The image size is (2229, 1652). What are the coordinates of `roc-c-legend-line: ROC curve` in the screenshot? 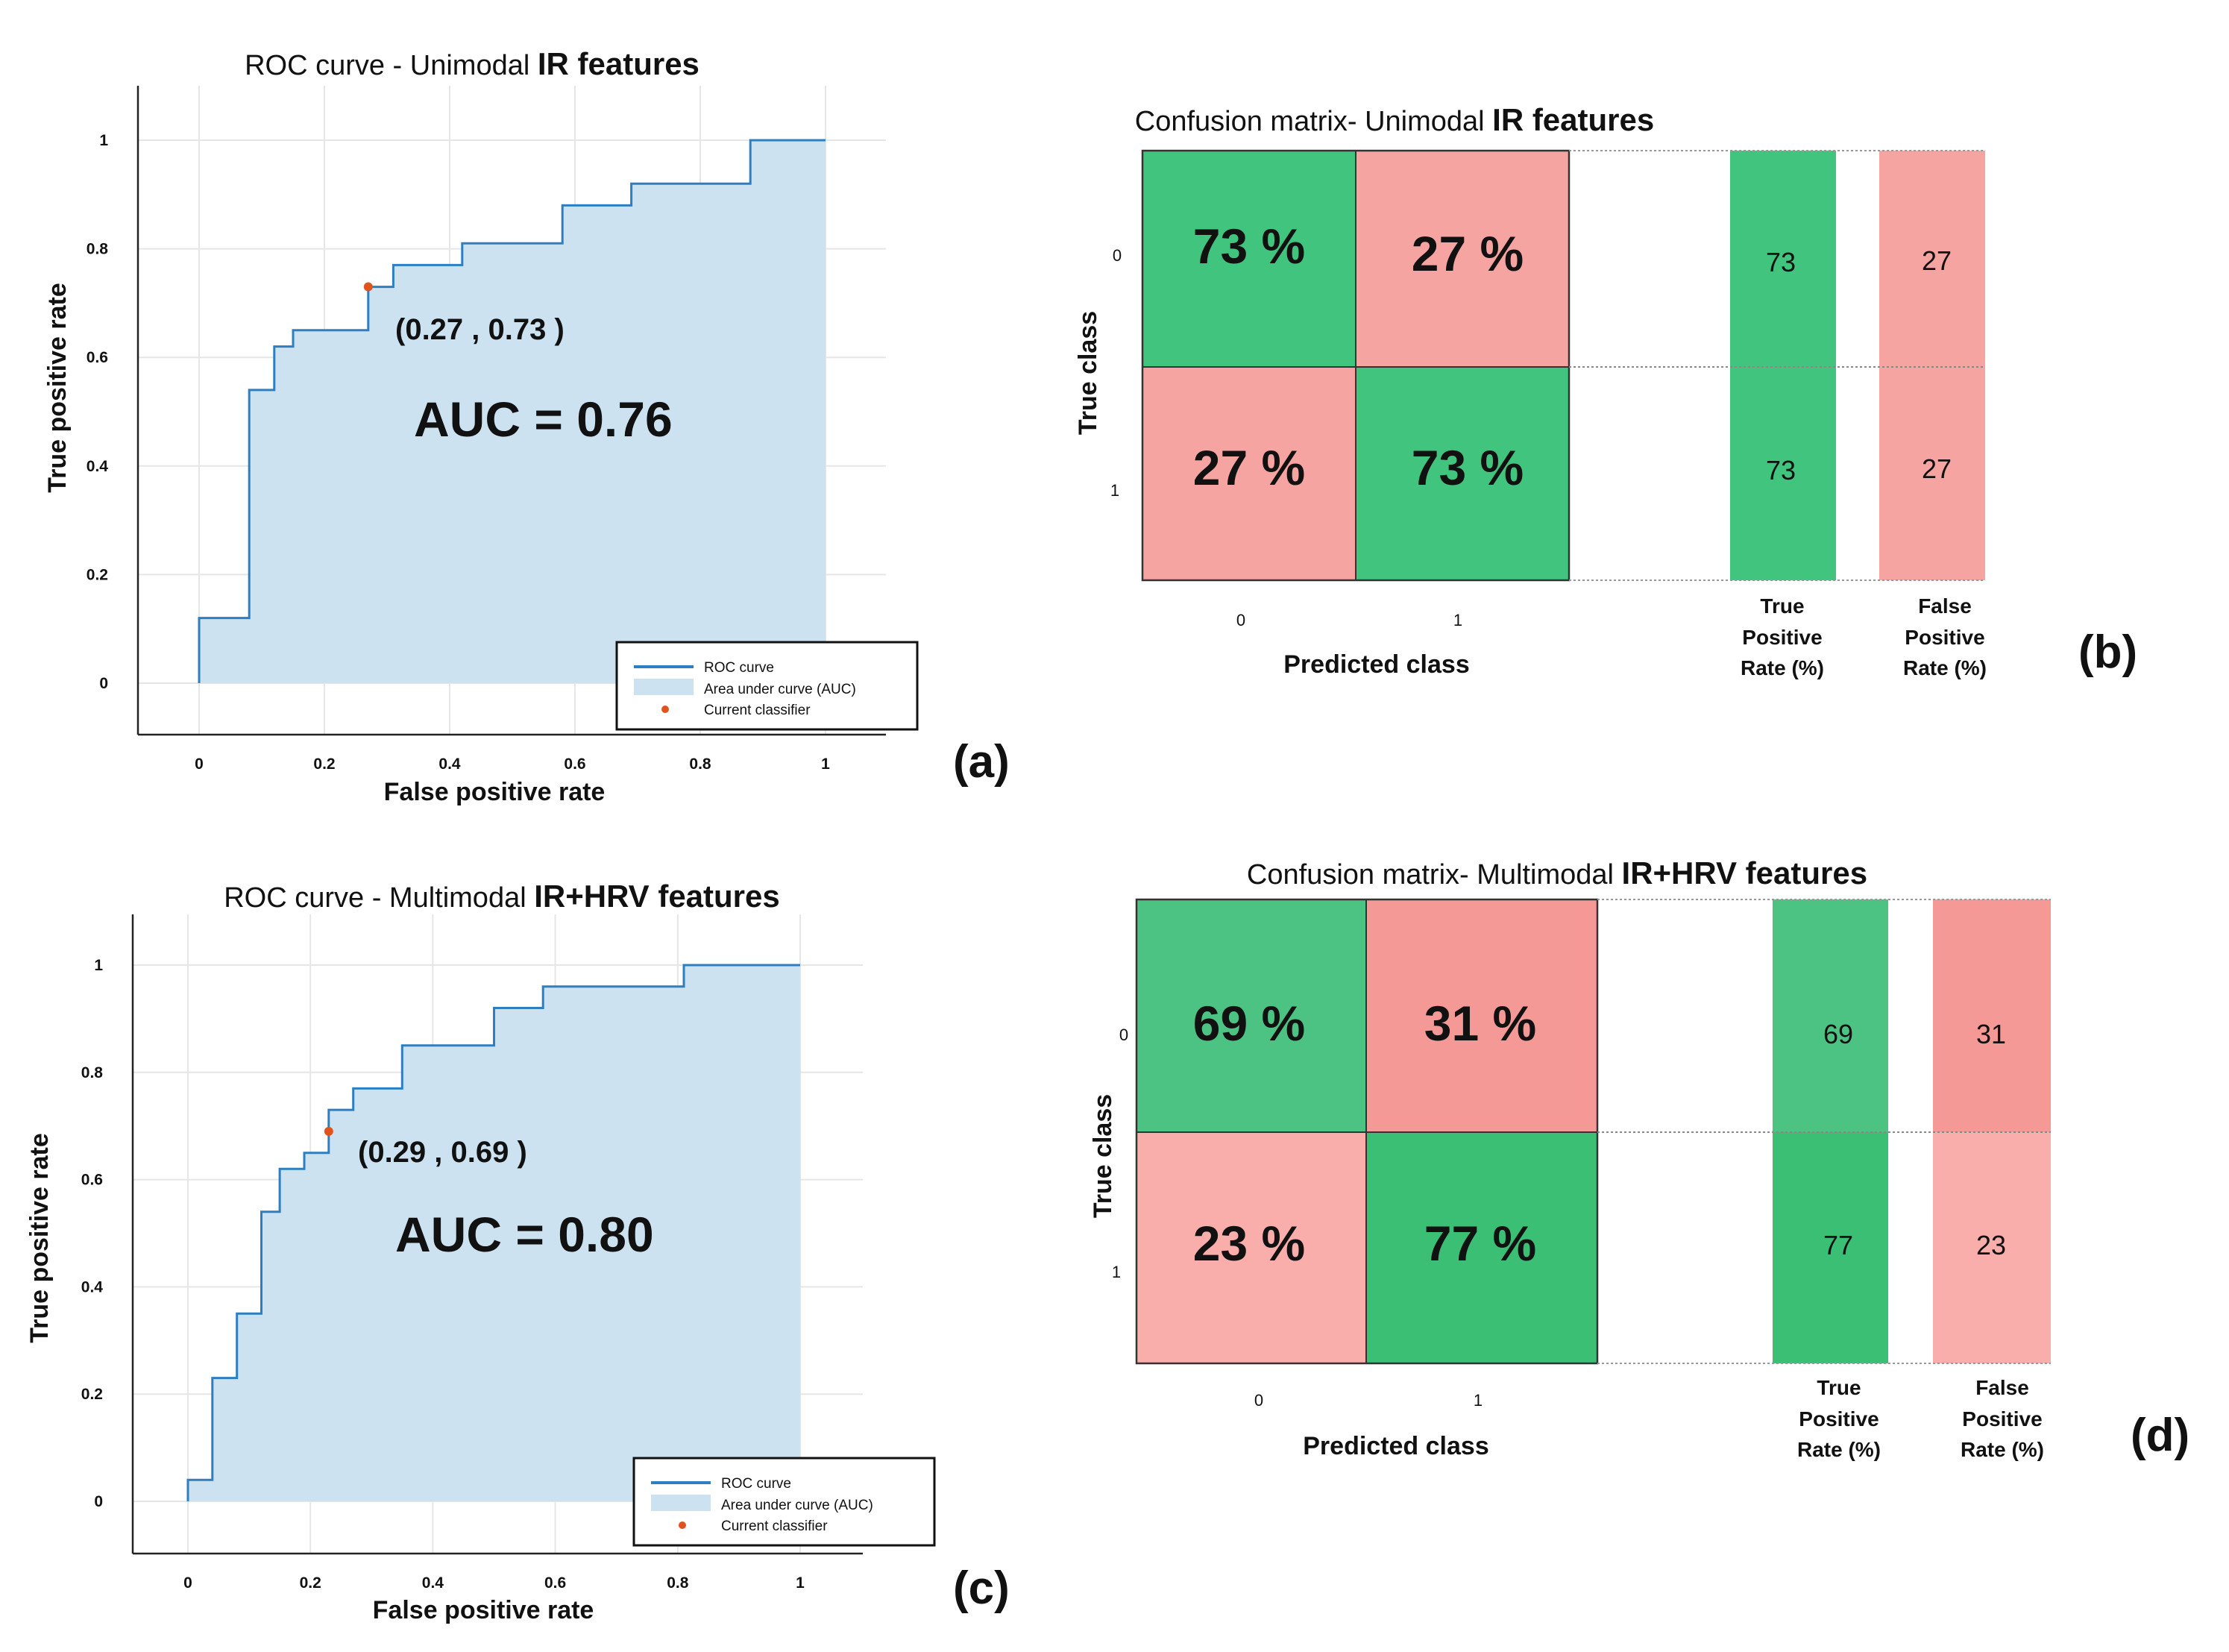 It's located at (756, 1484).